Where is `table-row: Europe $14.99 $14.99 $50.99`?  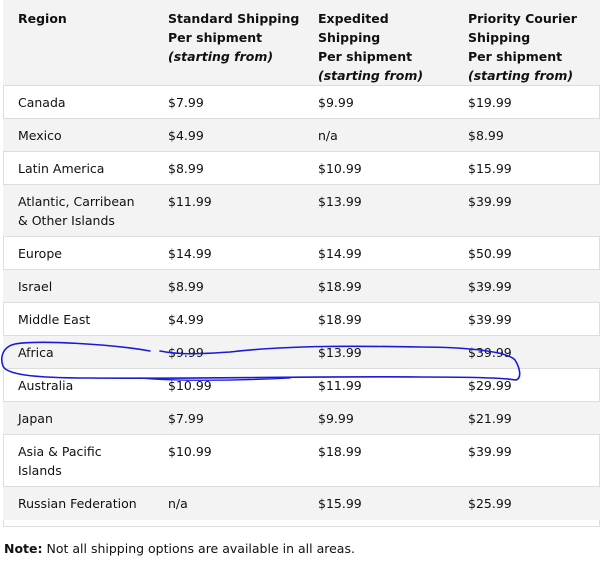 table-row: Europe $14.99 $14.99 $50.99 is located at coordinates (301, 253).